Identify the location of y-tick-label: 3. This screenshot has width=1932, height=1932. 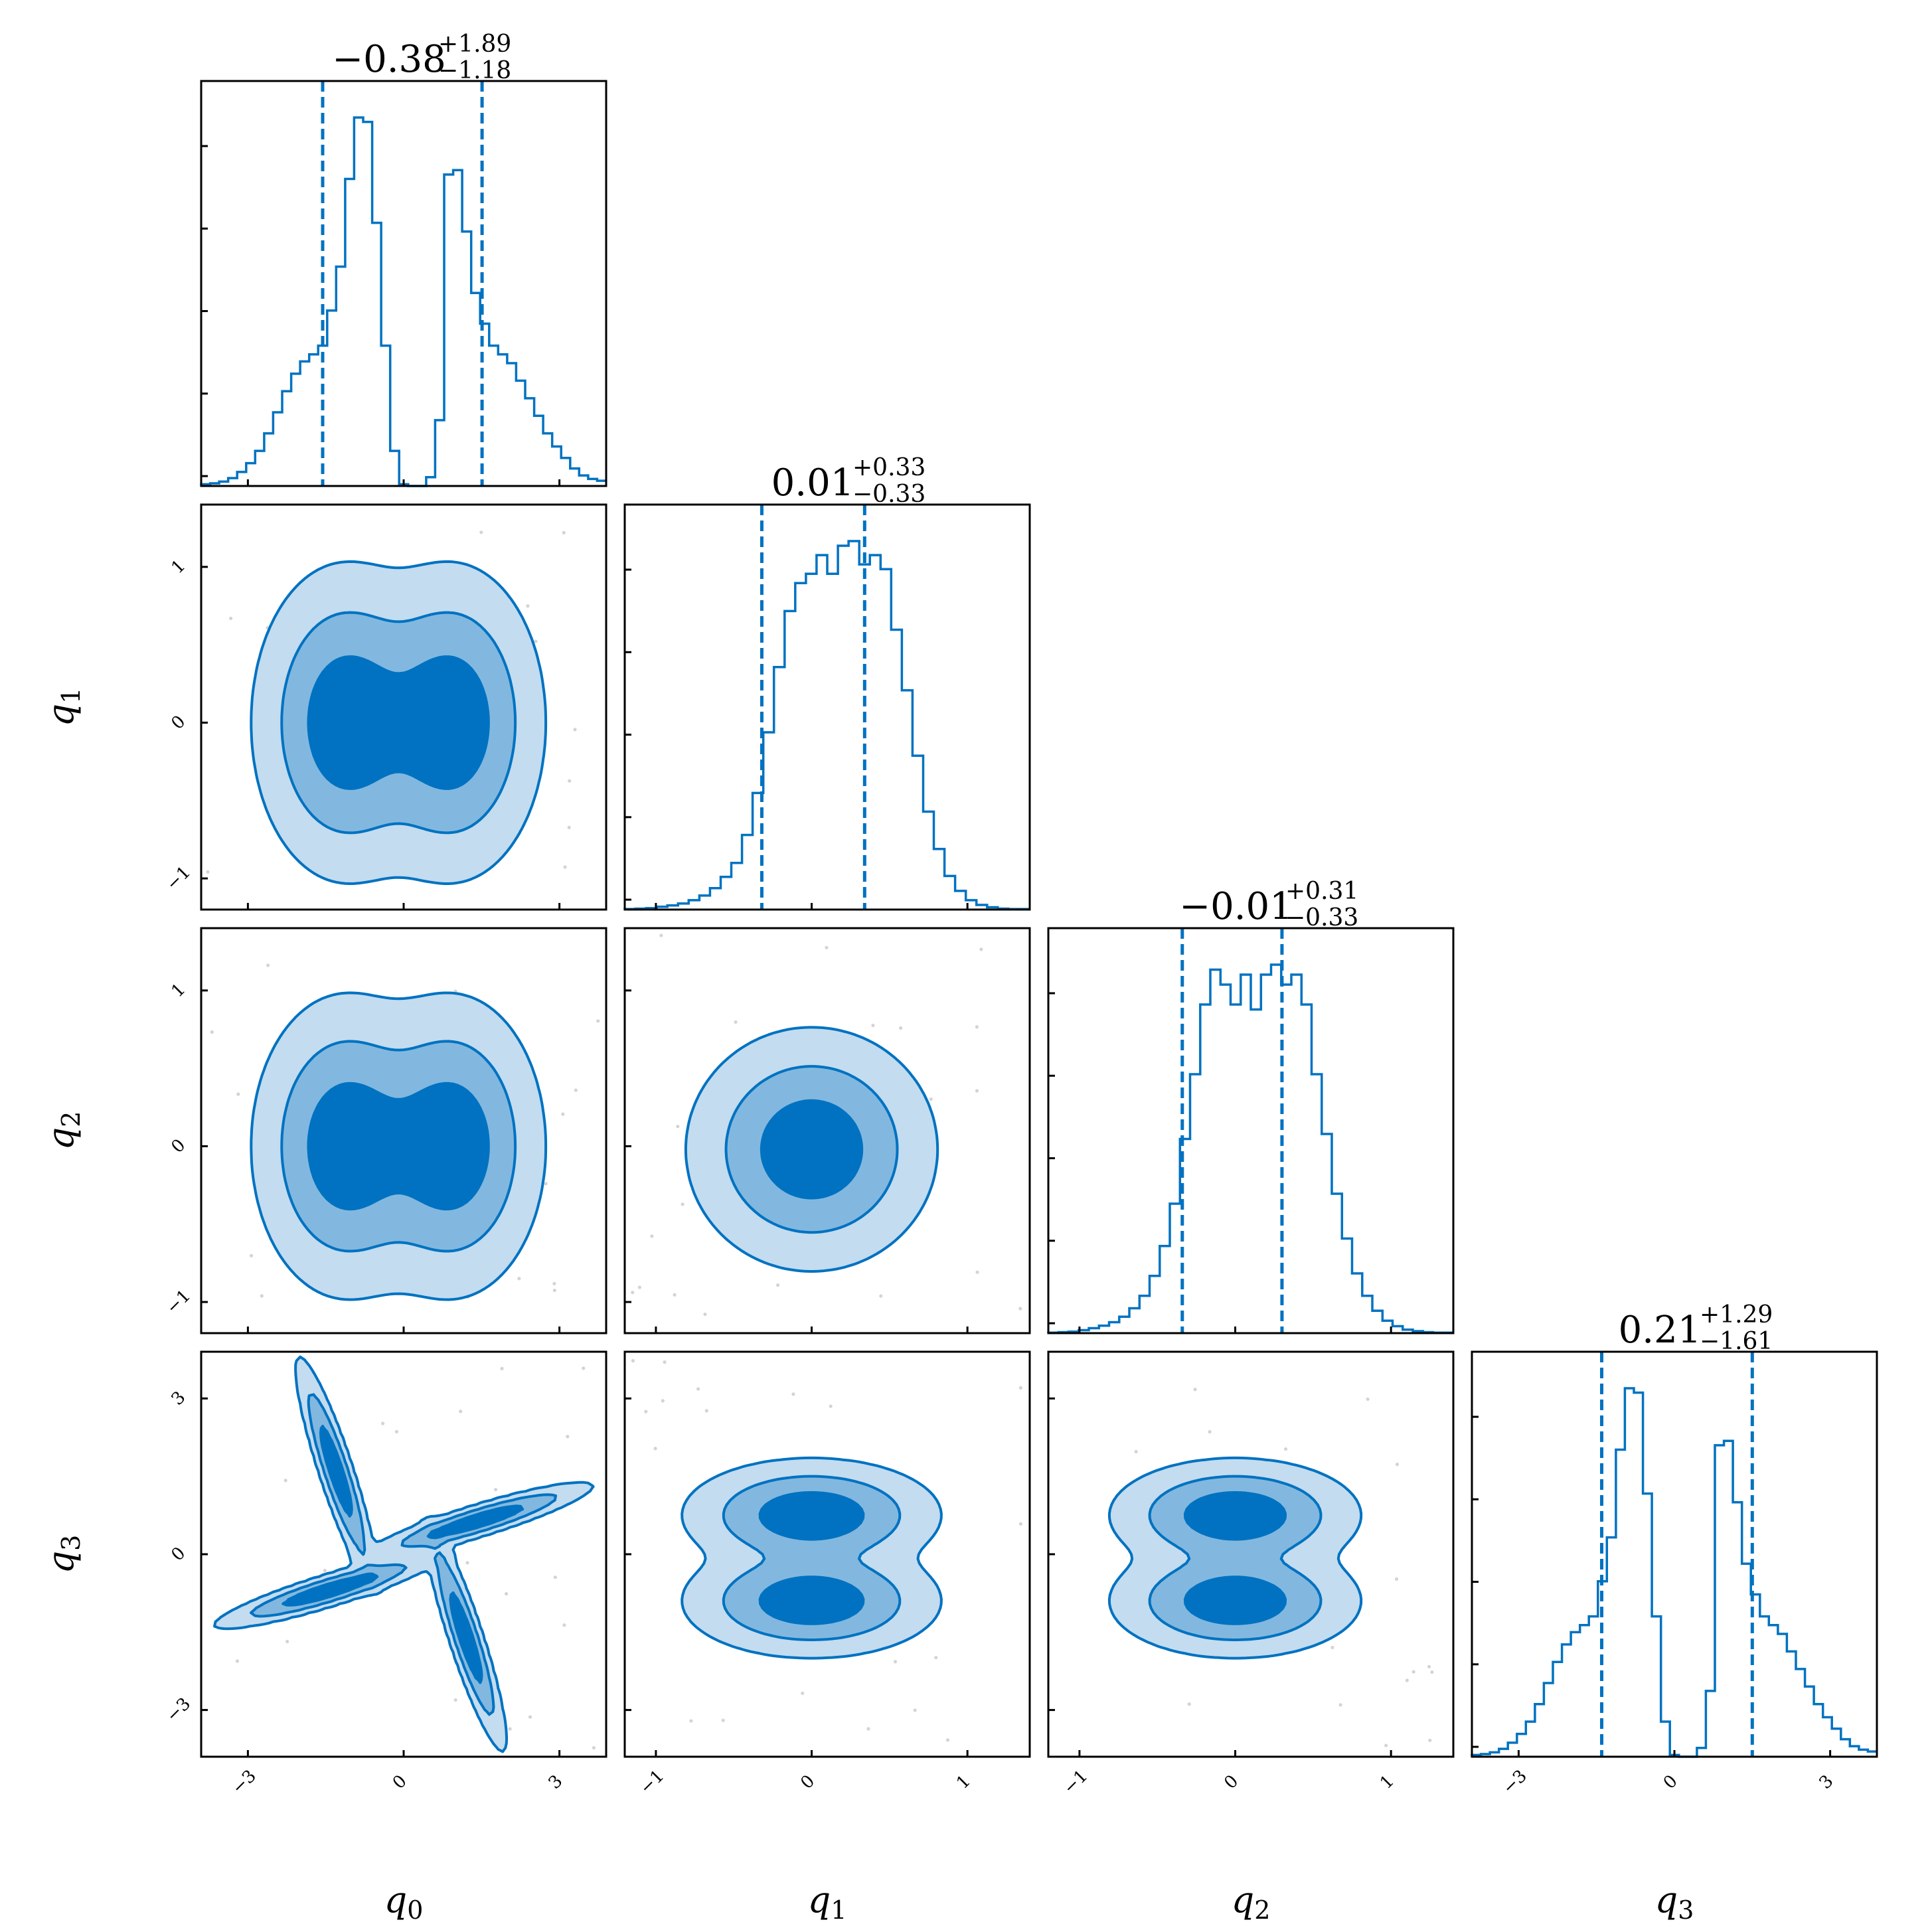
(179, 1398).